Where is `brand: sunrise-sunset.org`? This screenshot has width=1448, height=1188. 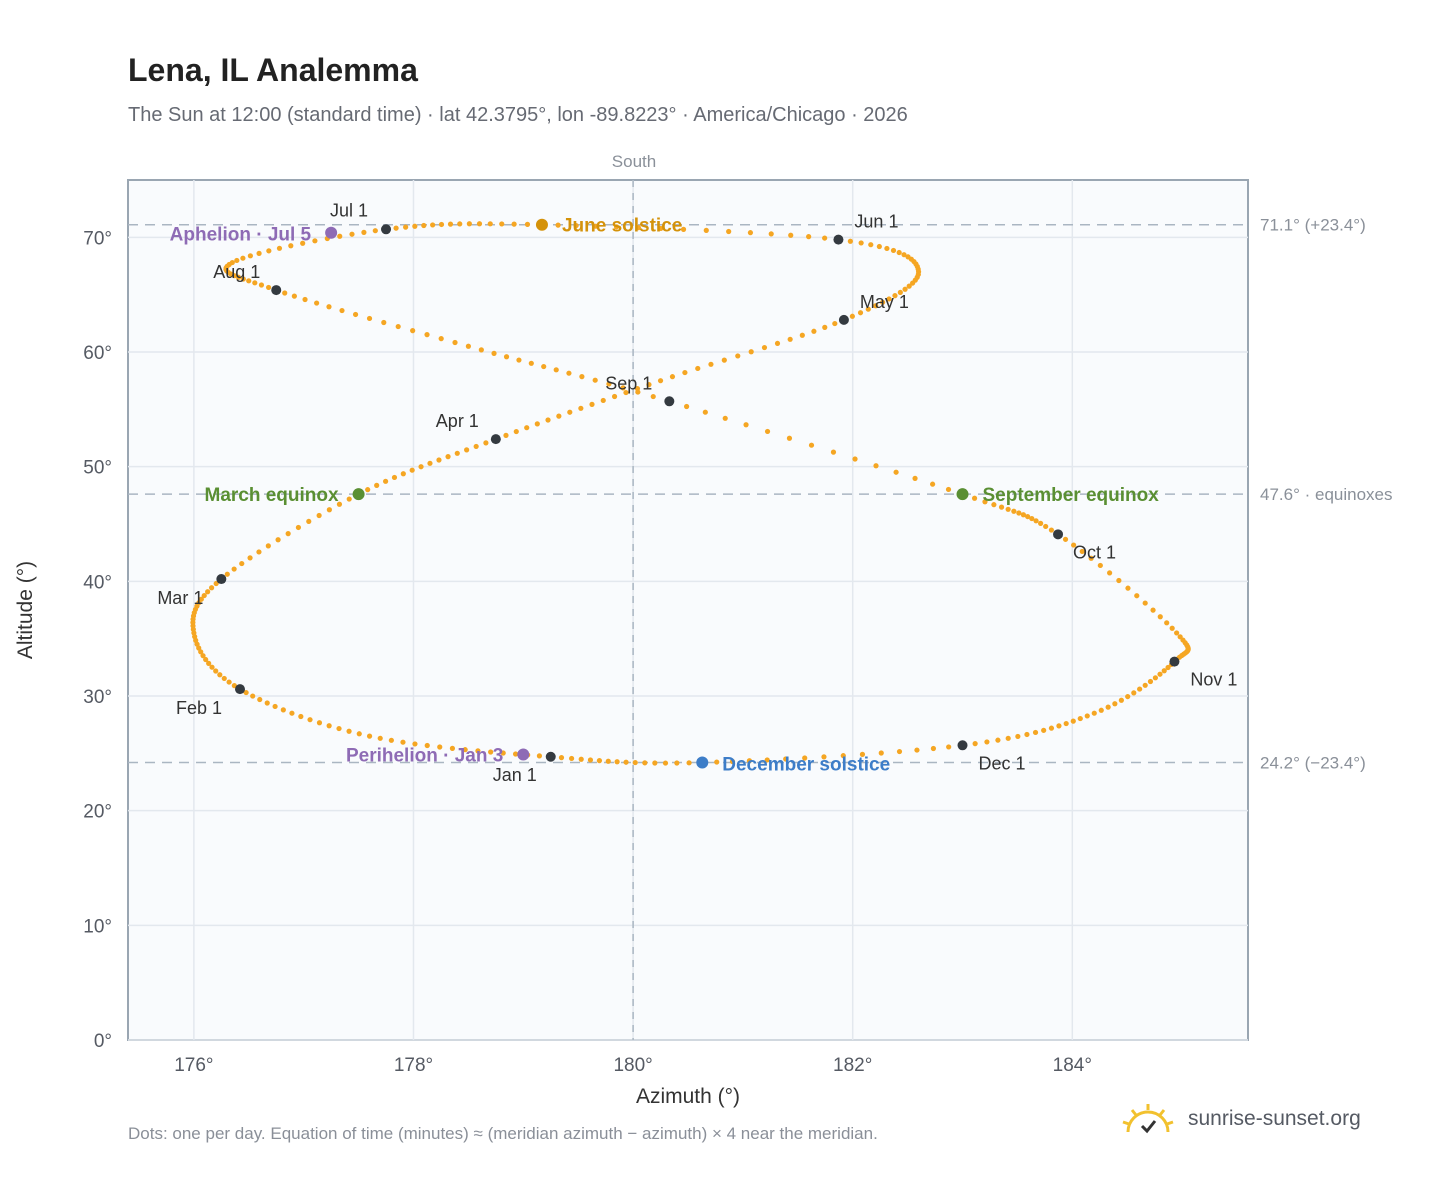 brand: sunrise-sunset.org is located at coordinates (1240, 1119).